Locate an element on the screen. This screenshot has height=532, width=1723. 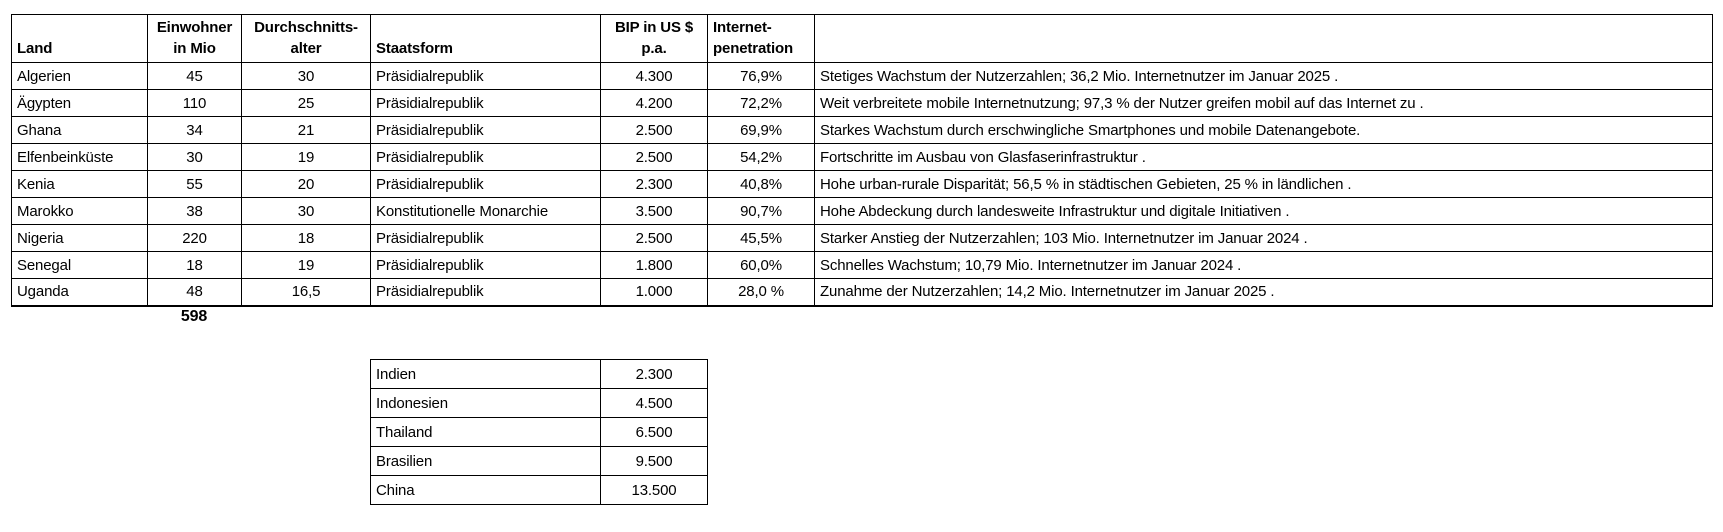
cell-land: Kenia is located at coordinates (79, 184).